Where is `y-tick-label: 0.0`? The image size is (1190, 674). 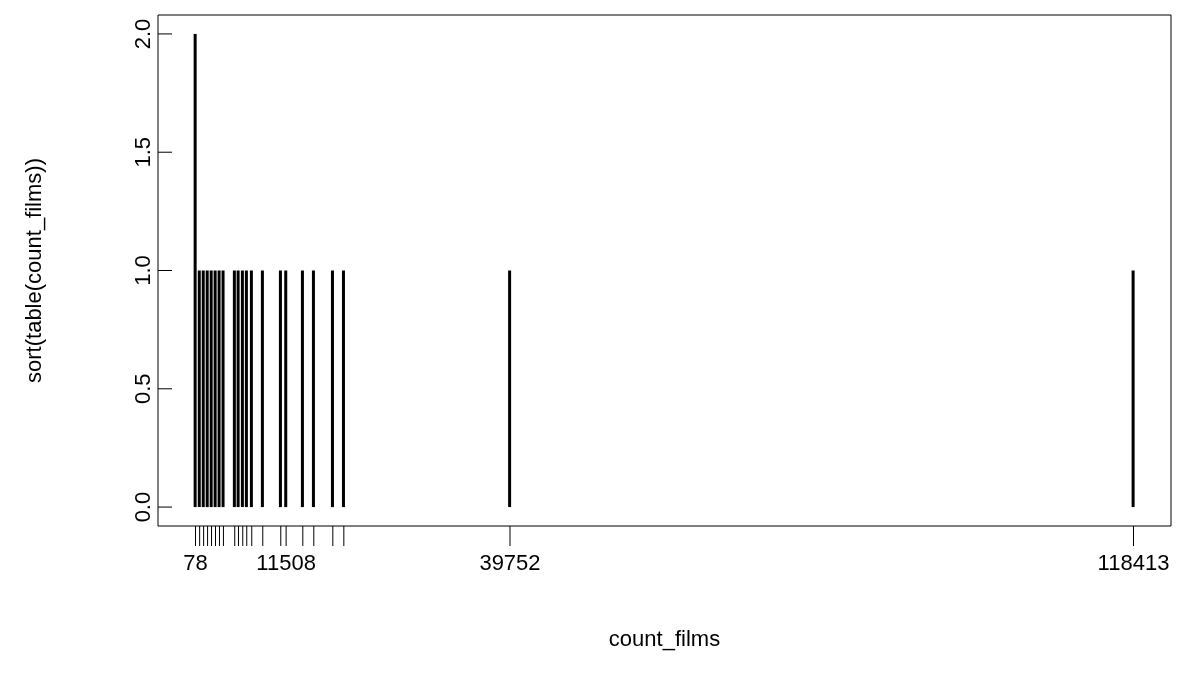
y-tick-label: 0.0 is located at coordinates (142, 507).